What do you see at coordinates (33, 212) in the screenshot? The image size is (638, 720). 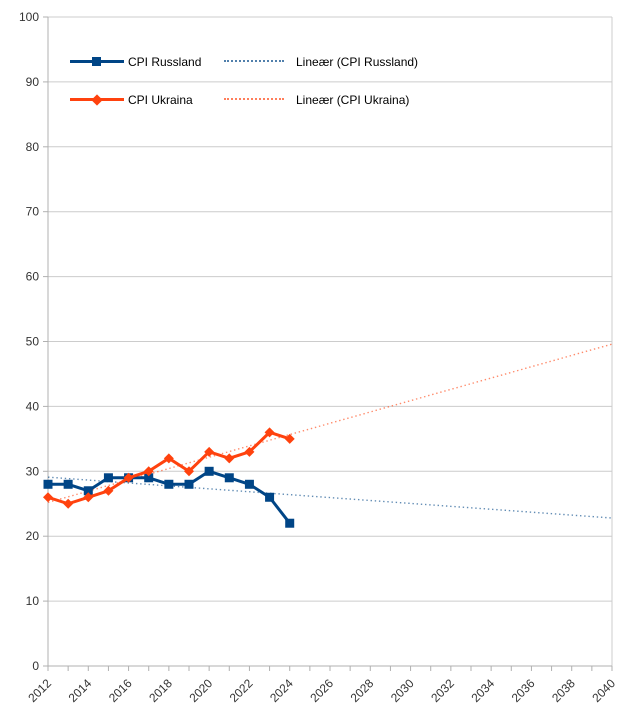 I see `y-tick-label: 70` at bounding box center [33, 212].